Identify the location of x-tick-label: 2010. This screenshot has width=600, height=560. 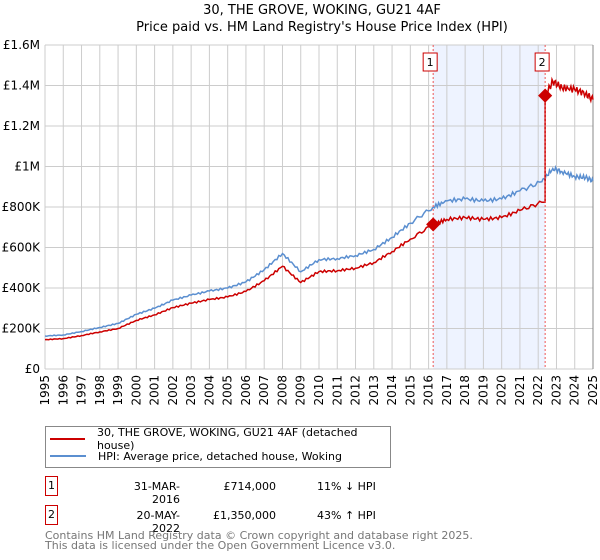
(319, 390).